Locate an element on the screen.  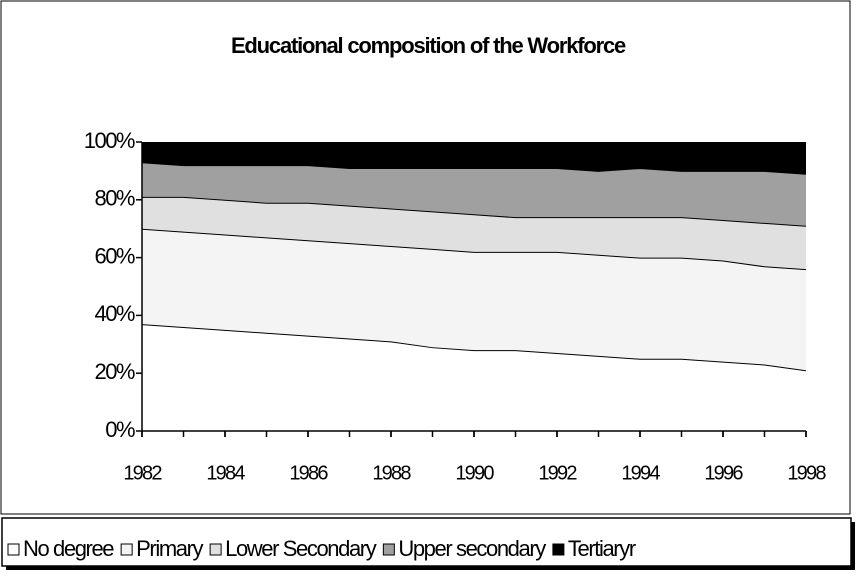
x-tick-label: 1984 is located at coordinates (225, 473).